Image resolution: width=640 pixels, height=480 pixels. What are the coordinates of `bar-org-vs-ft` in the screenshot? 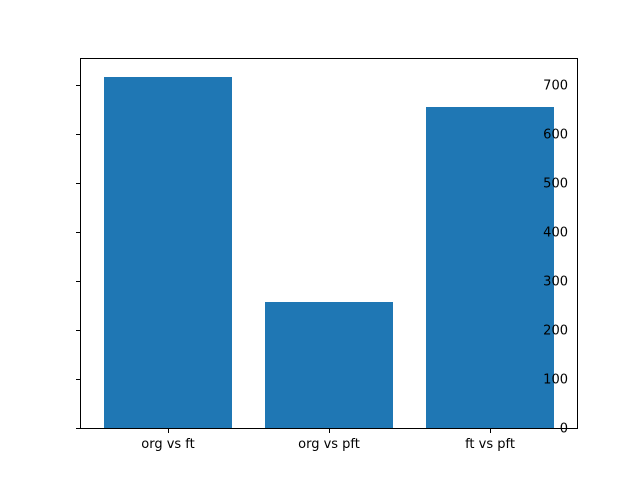 It's located at (168, 252).